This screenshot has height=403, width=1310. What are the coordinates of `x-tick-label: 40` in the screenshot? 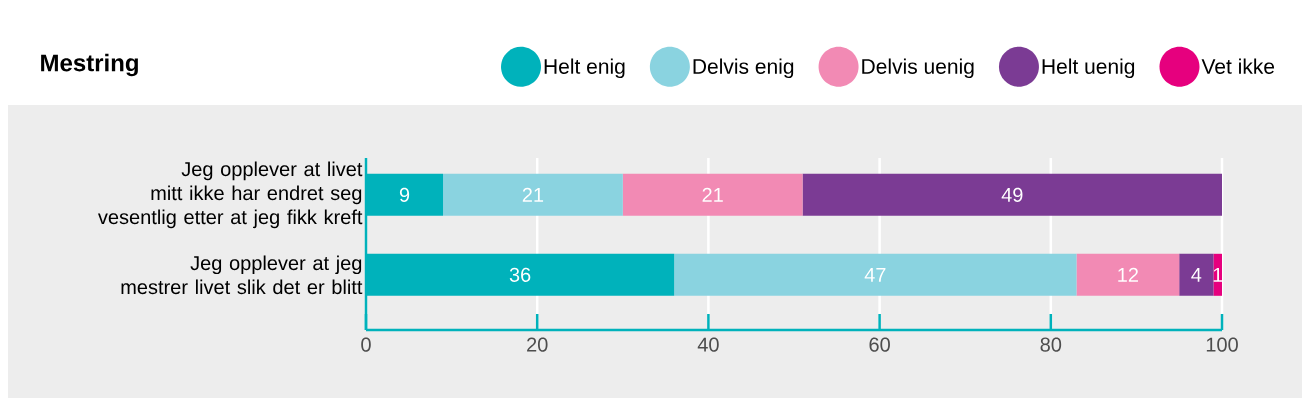 It's located at (708, 344).